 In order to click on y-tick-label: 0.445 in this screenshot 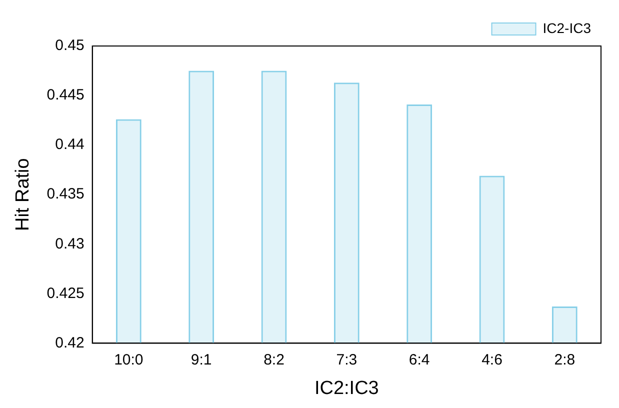, I will do `click(65, 95)`.